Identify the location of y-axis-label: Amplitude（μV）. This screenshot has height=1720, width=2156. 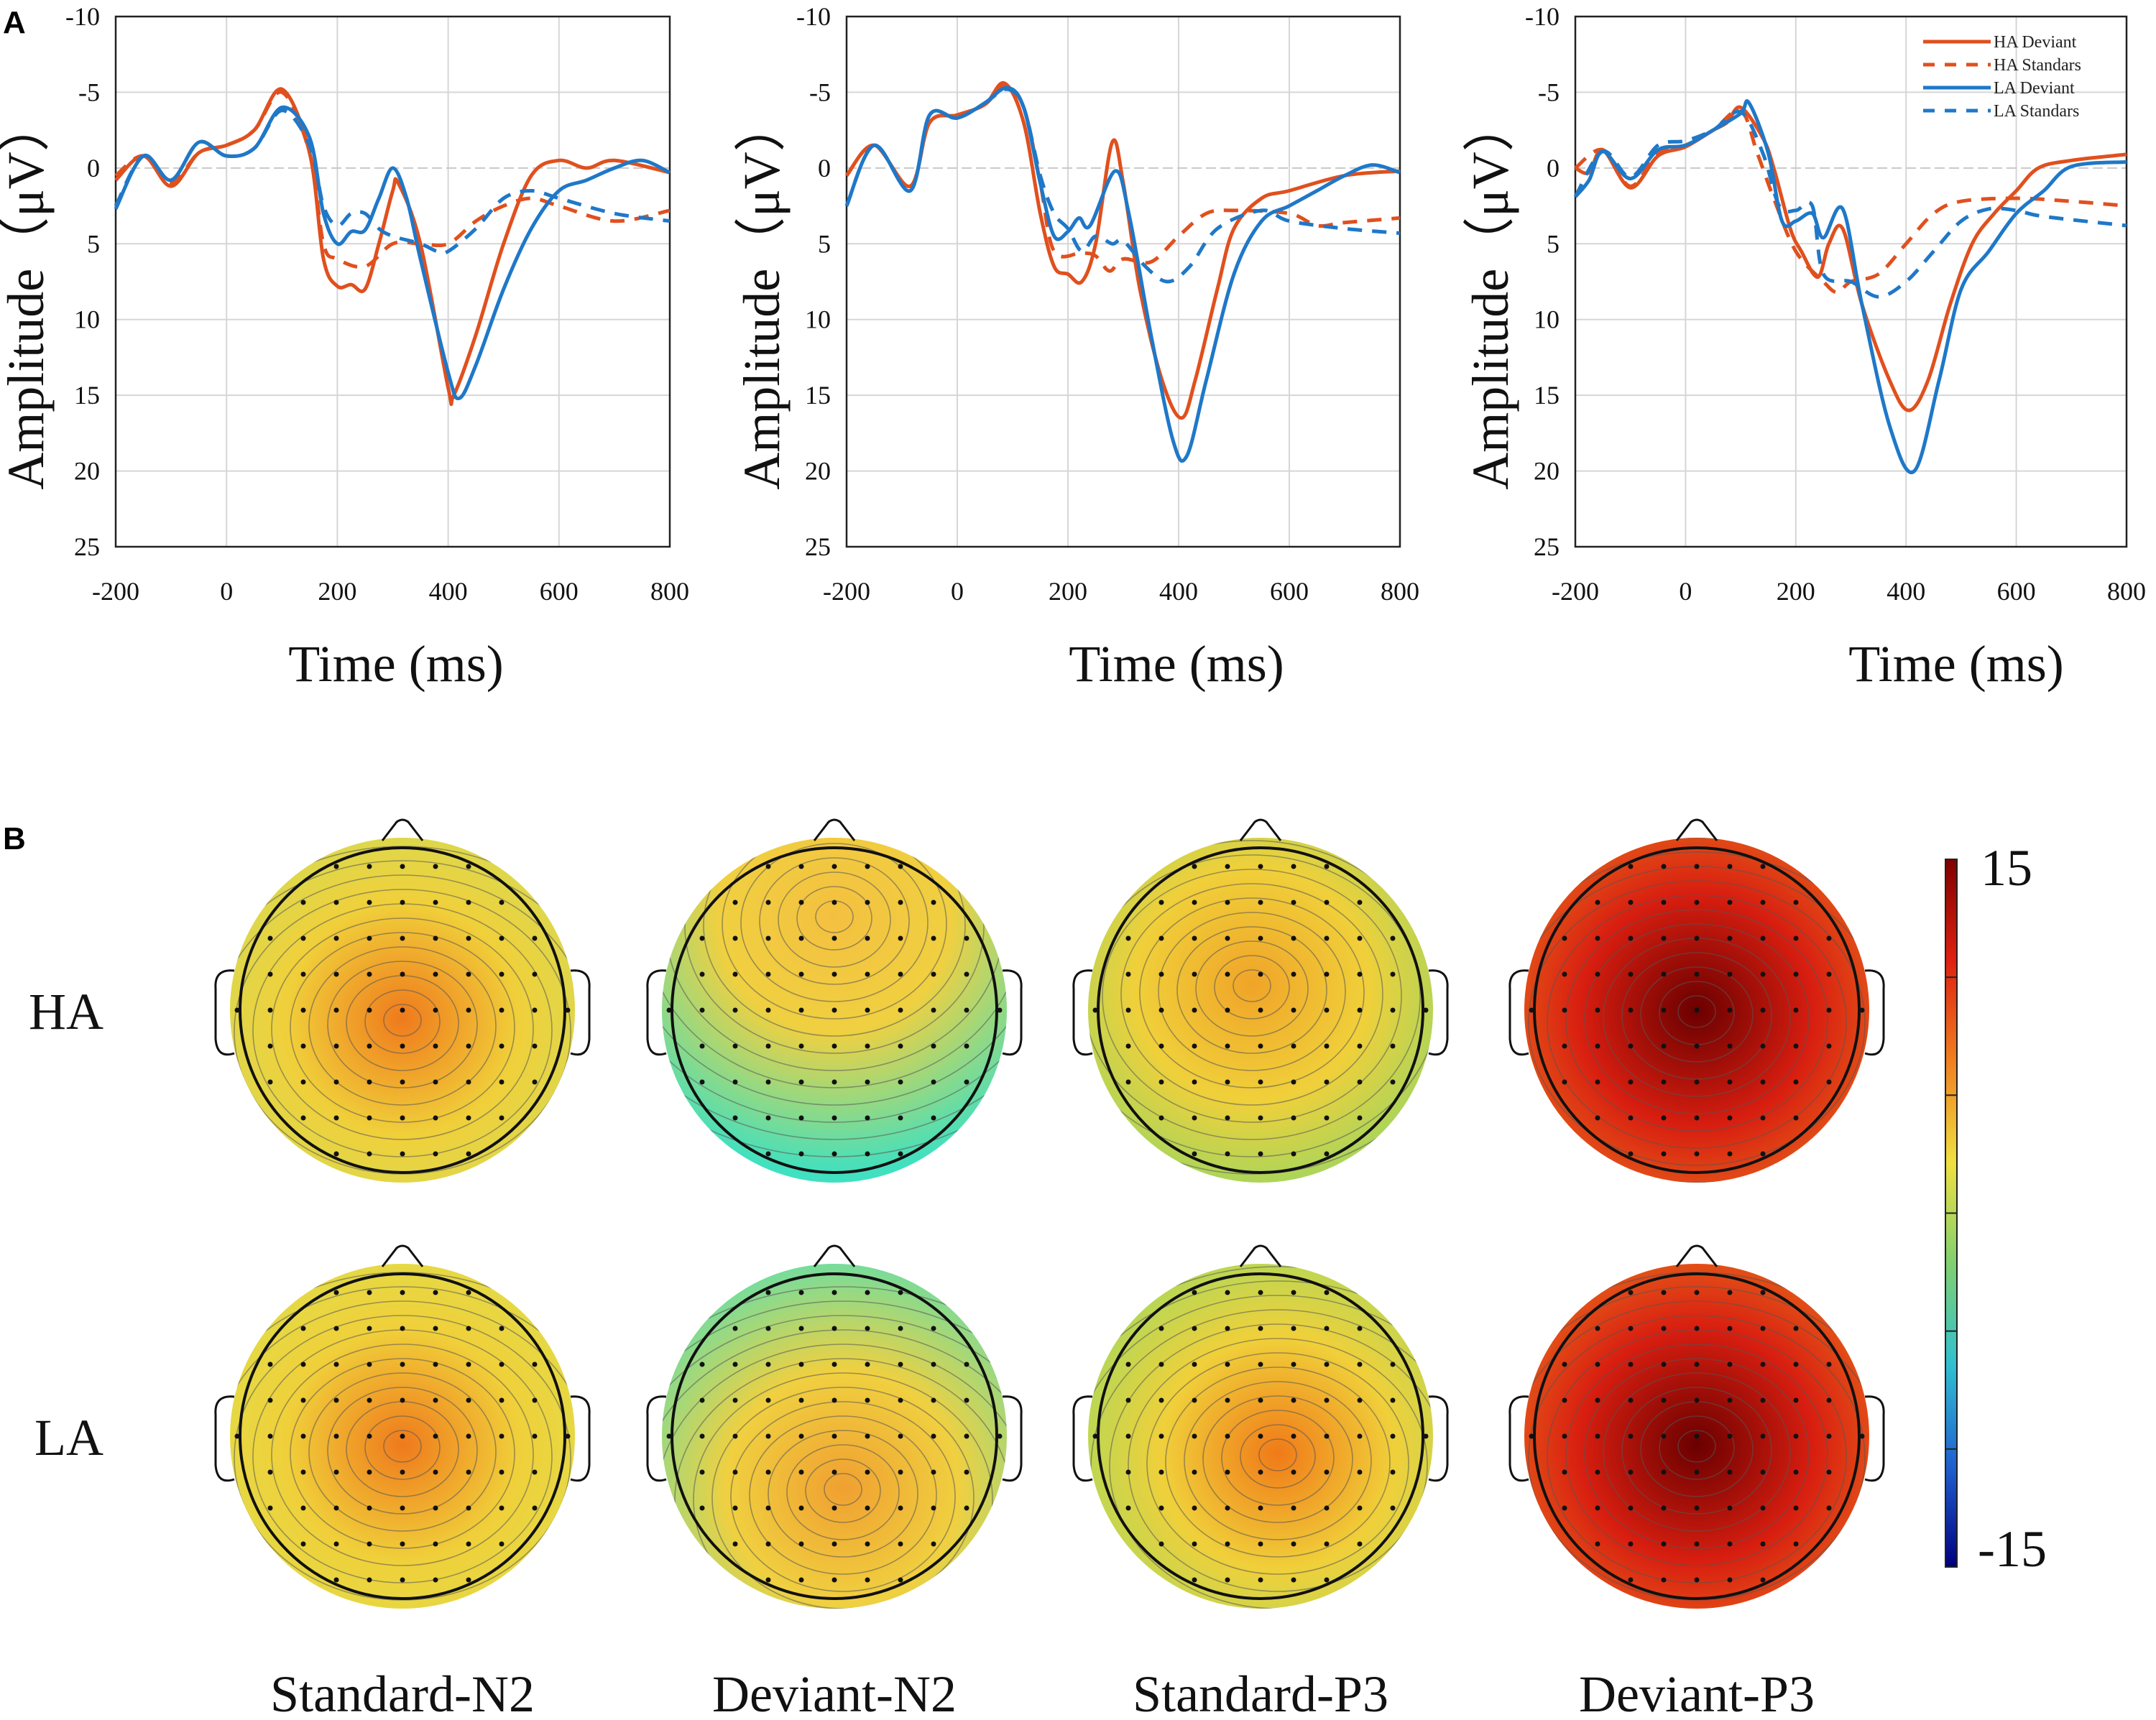
(762, 295).